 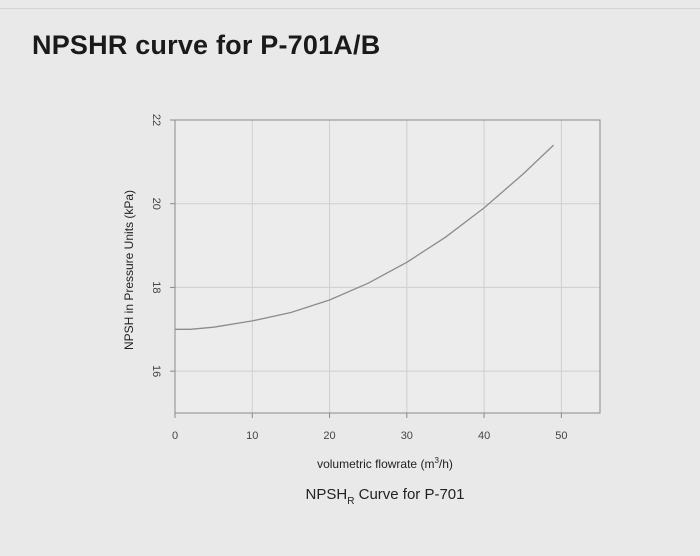 I want to click on top-divider, so click(x=350, y=8).